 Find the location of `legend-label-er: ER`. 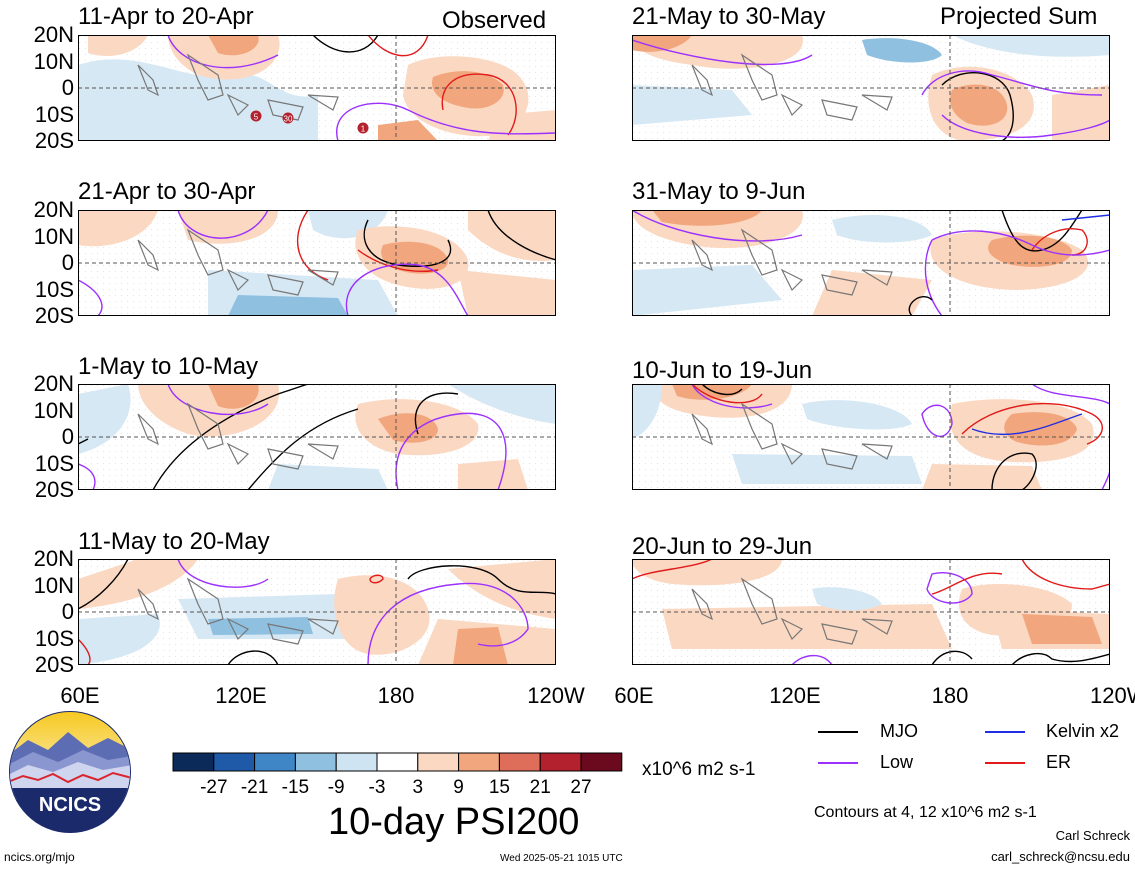

legend-label-er: ER is located at coordinates (1059, 762).